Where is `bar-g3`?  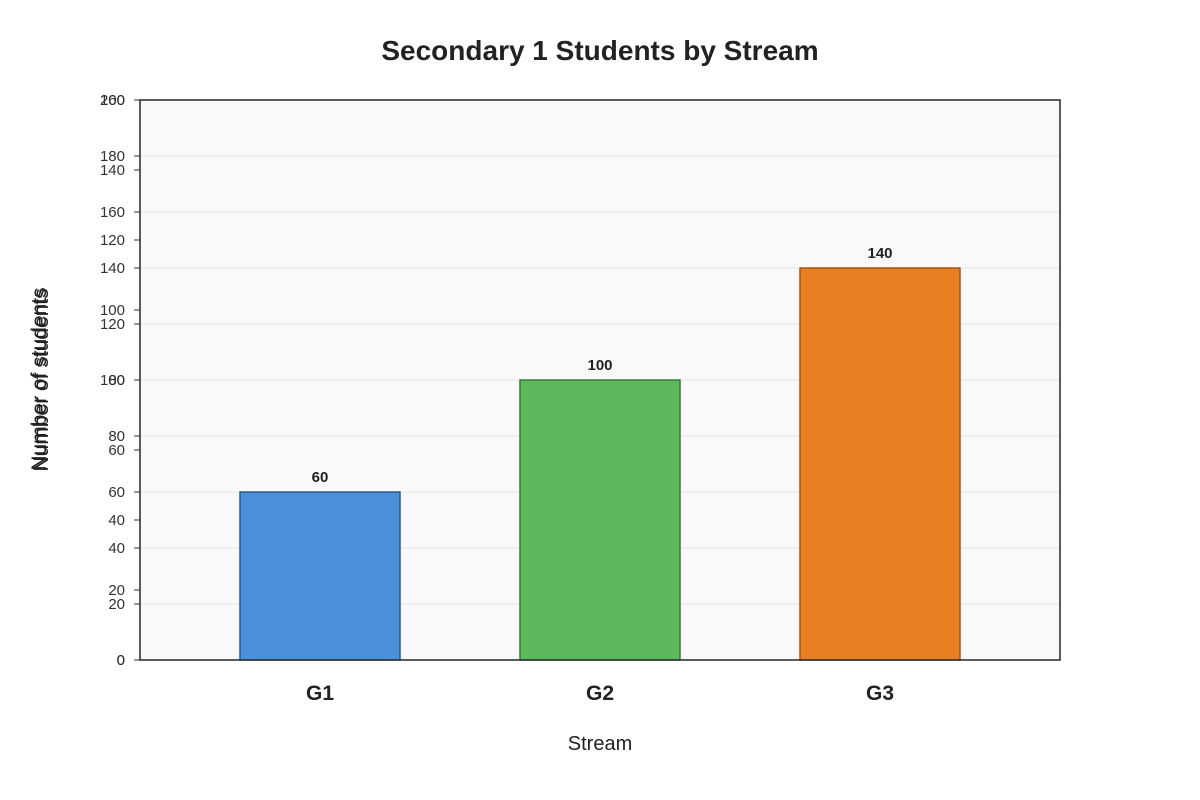 bar-g3 is located at coordinates (880, 464).